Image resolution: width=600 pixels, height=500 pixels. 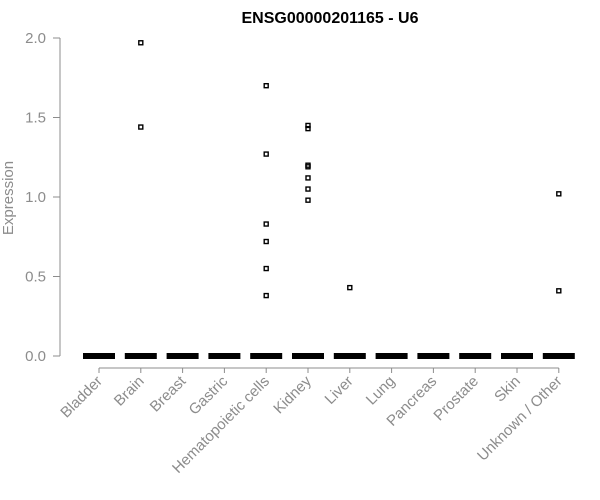 What do you see at coordinates (292, 394) in the screenshot?
I see `x-tick-label: Kidney` at bounding box center [292, 394].